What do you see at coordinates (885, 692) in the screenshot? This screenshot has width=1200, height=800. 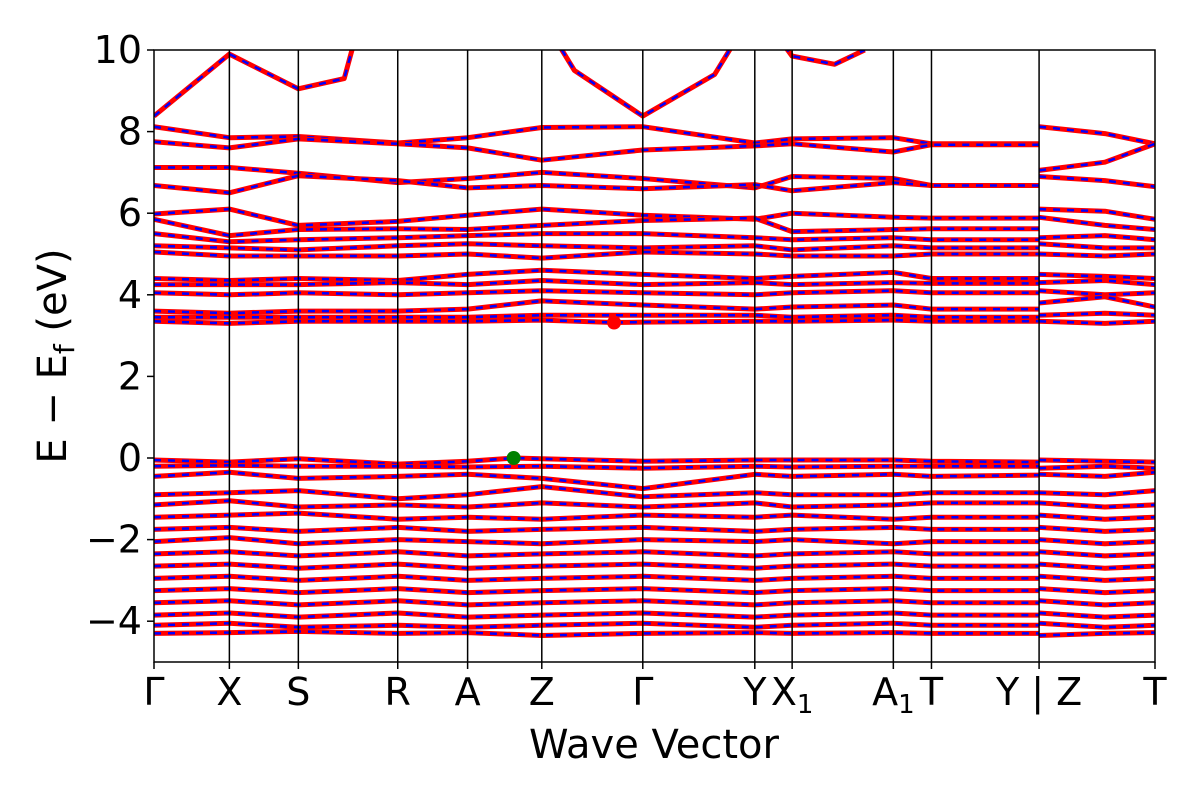 I see `x-tick-label-text-9: A` at bounding box center [885, 692].